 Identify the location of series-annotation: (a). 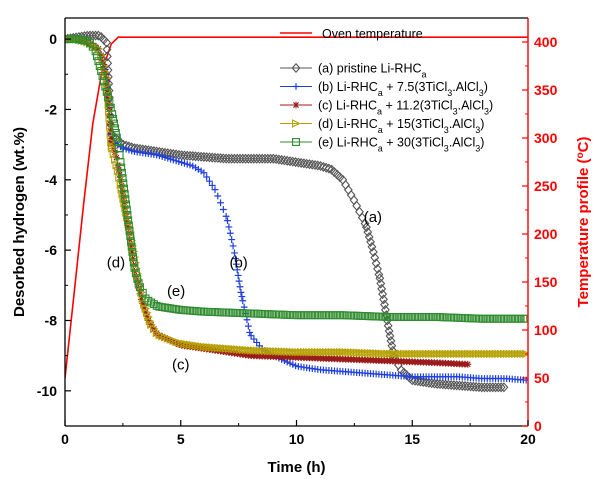
(373, 217).